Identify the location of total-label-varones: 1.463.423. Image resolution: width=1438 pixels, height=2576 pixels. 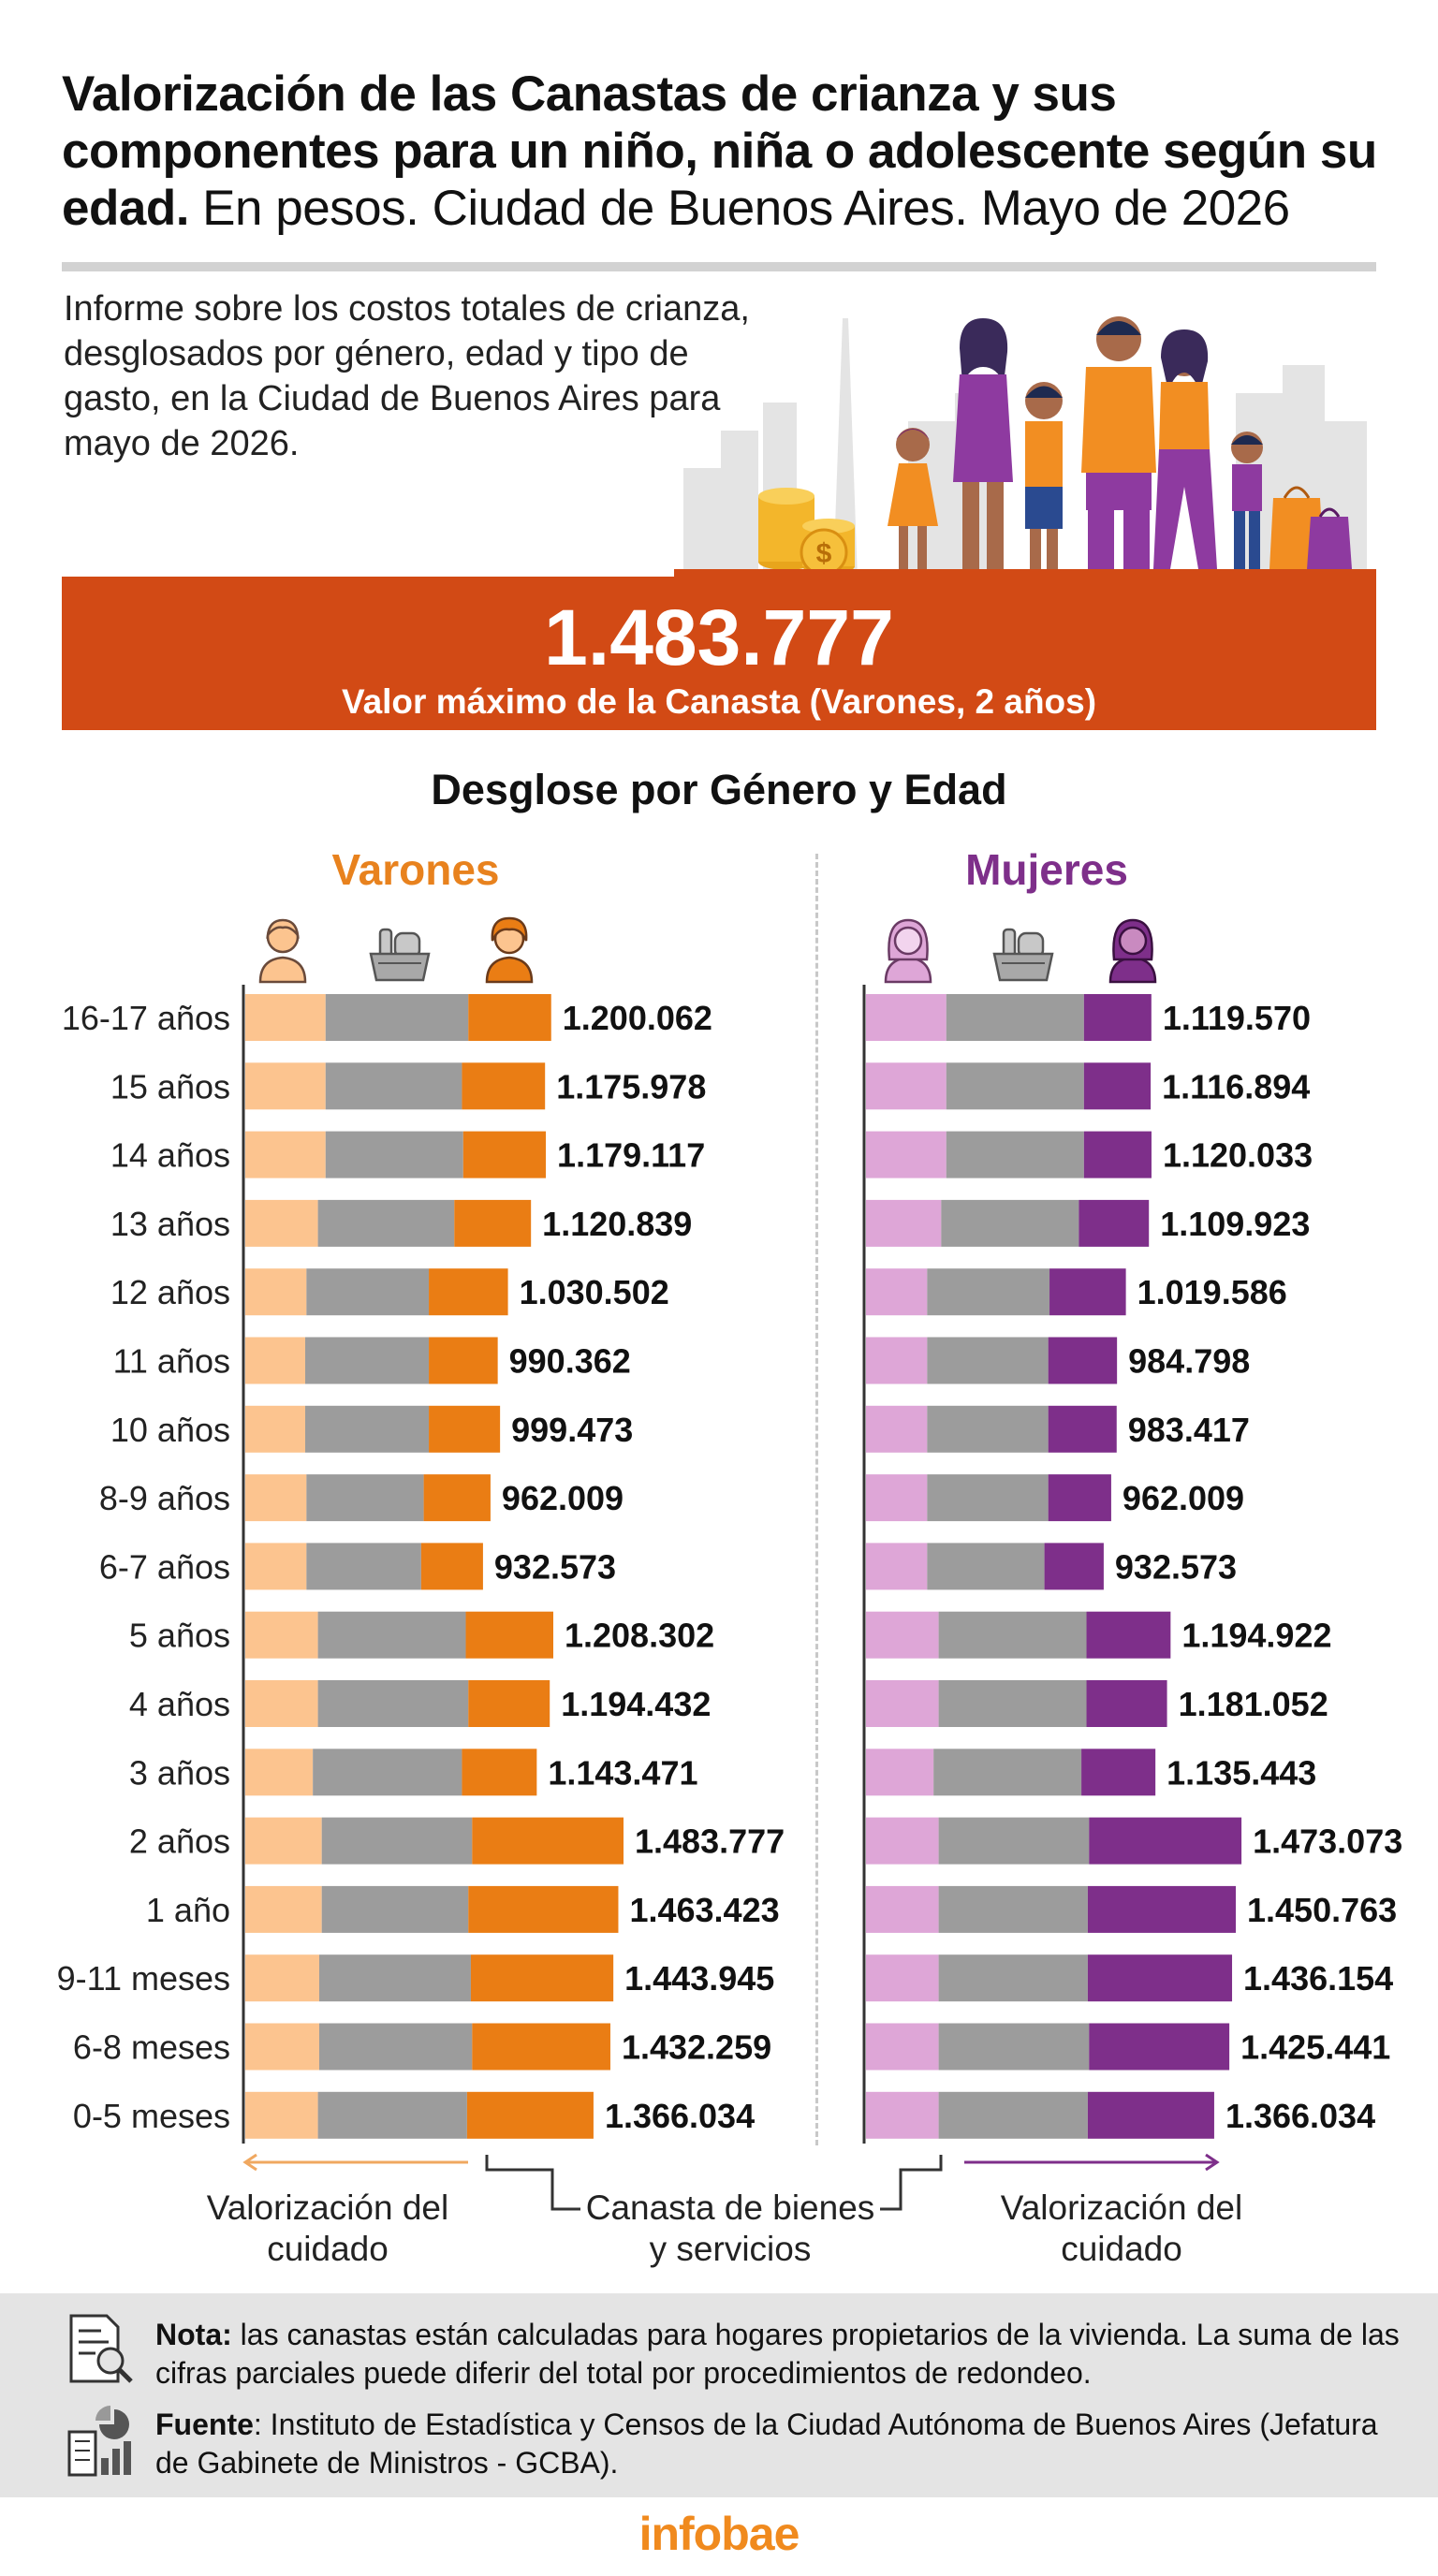
(704, 1910).